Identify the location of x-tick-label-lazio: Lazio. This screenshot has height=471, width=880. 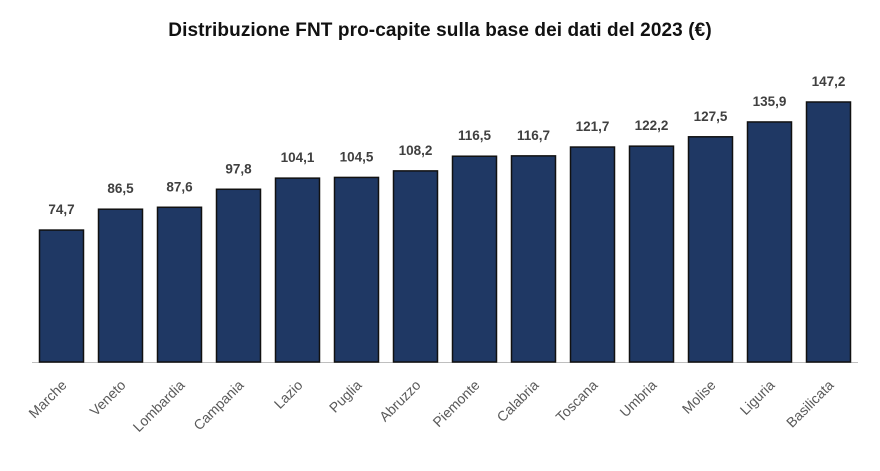
(288, 394).